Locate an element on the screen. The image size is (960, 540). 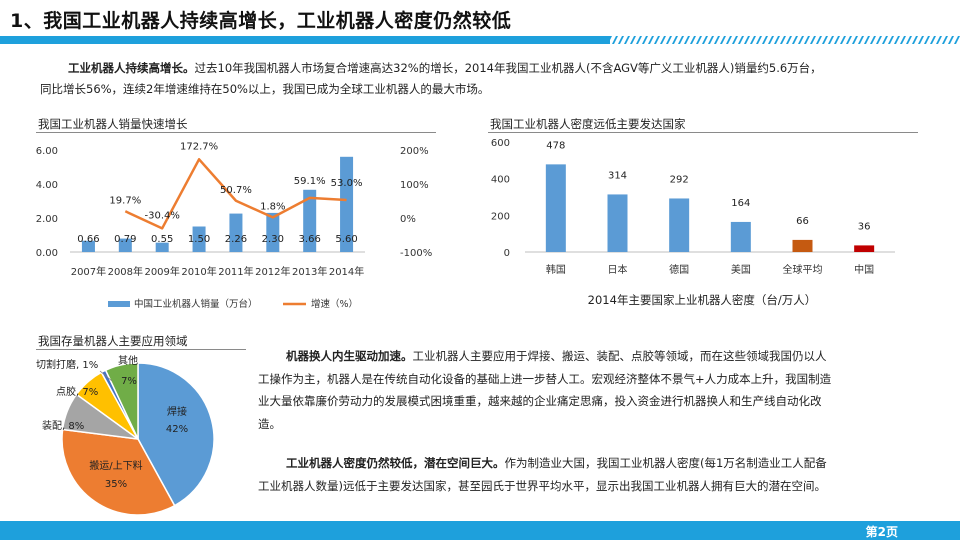
density-value-label: 36 is located at coordinates (864, 226).